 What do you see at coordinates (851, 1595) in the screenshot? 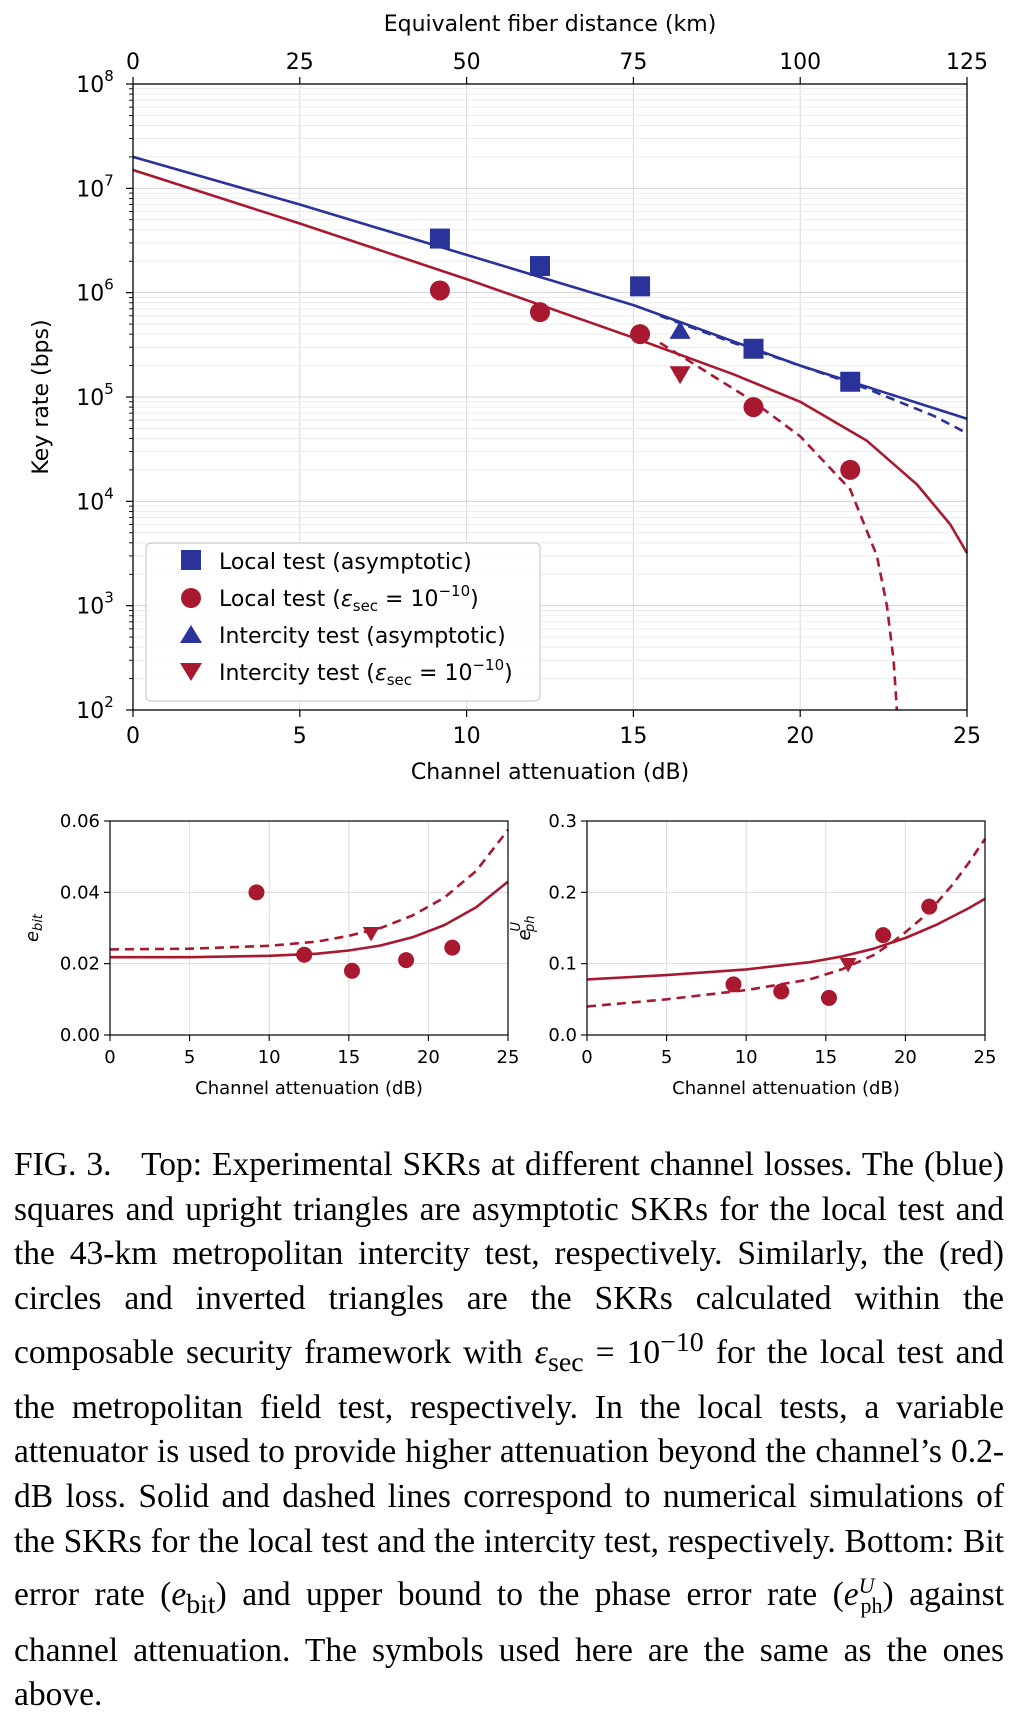
I see `caption-eph: e` at bounding box center [851, 1595].